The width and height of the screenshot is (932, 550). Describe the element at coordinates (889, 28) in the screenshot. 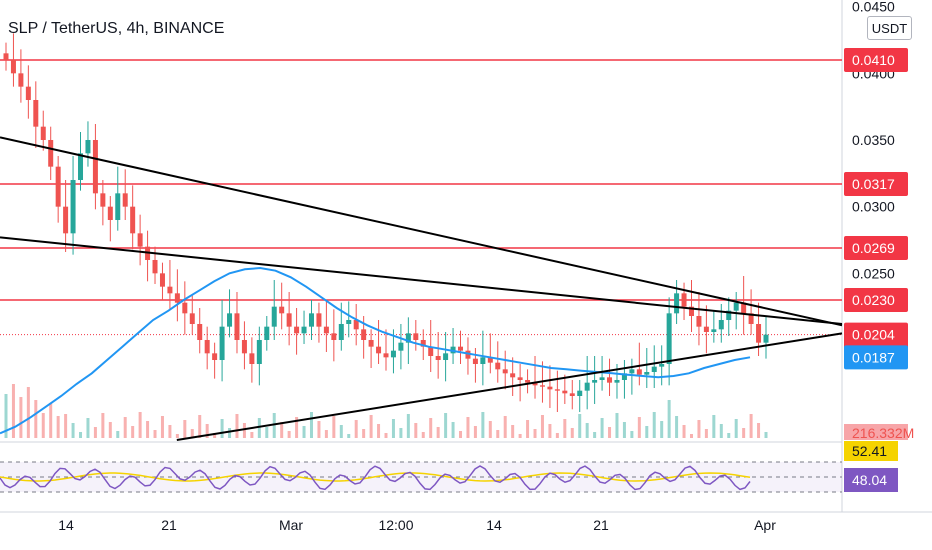

I see `currency-button: USDT` at that location.